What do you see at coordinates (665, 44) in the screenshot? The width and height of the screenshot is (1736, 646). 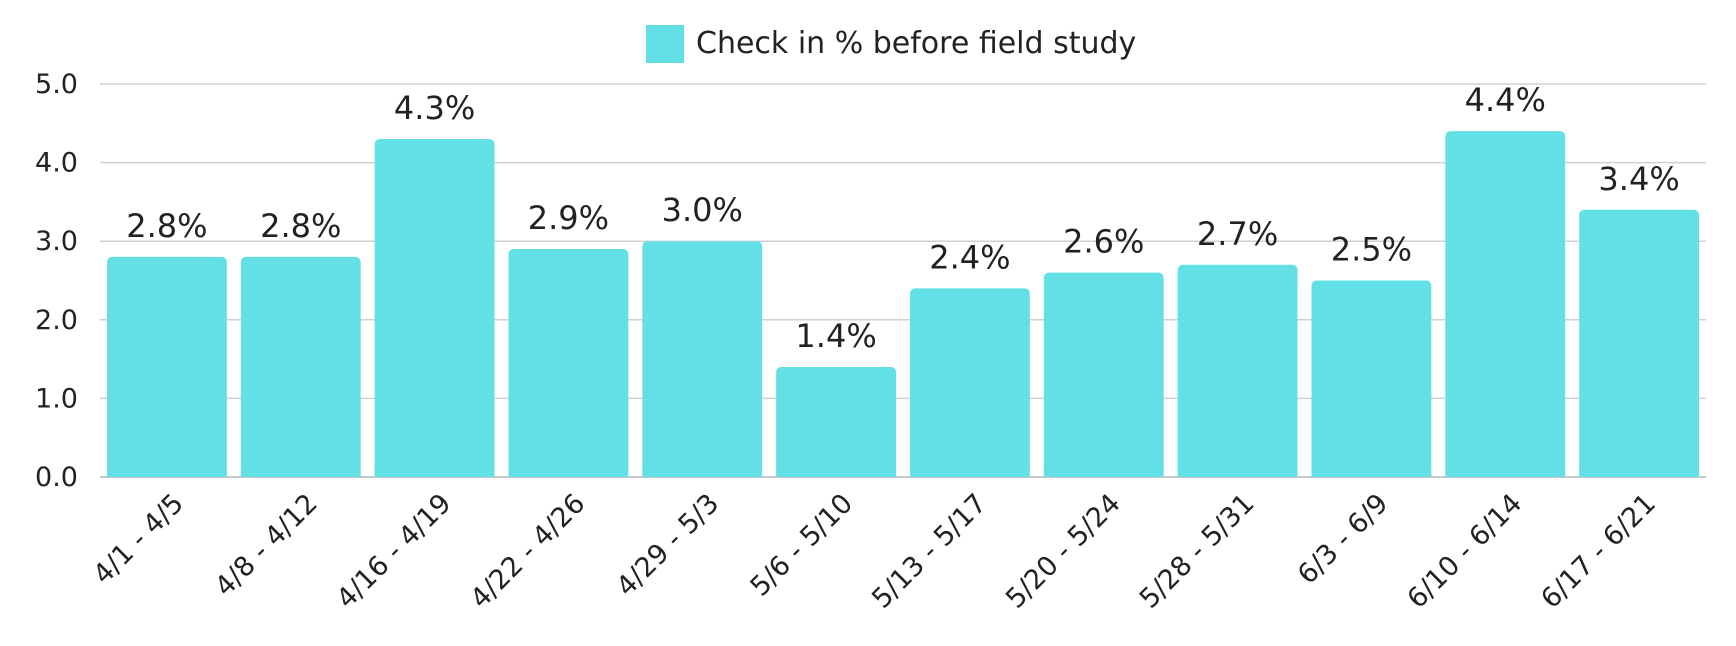 I see `legend-swatch` at bounding box center [665, 44].